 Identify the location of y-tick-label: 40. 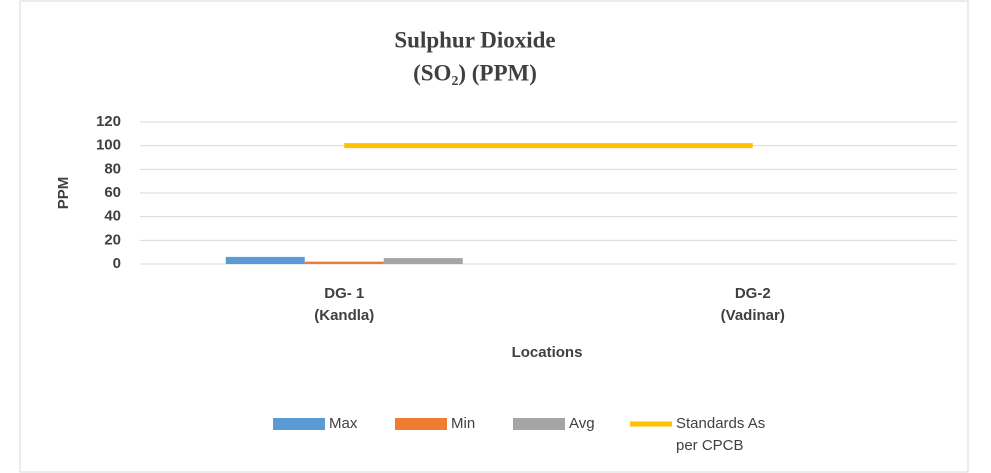
(112, 216).